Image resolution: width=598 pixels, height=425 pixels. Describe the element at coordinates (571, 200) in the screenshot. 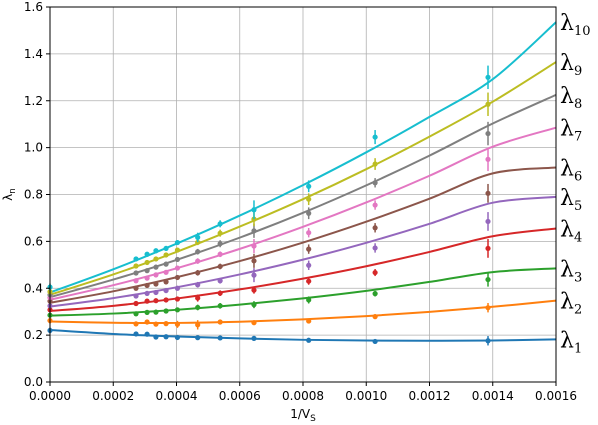

I see `series-label-5: λ5` at that location.